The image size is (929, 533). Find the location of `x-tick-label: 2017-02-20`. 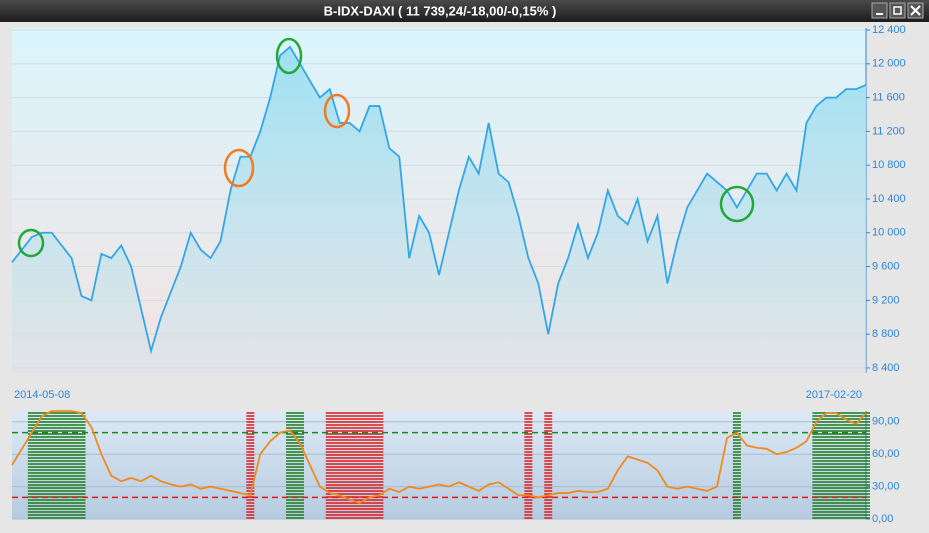

x-tick-label: 2017-02-20 is located at coordinates (834, 395).